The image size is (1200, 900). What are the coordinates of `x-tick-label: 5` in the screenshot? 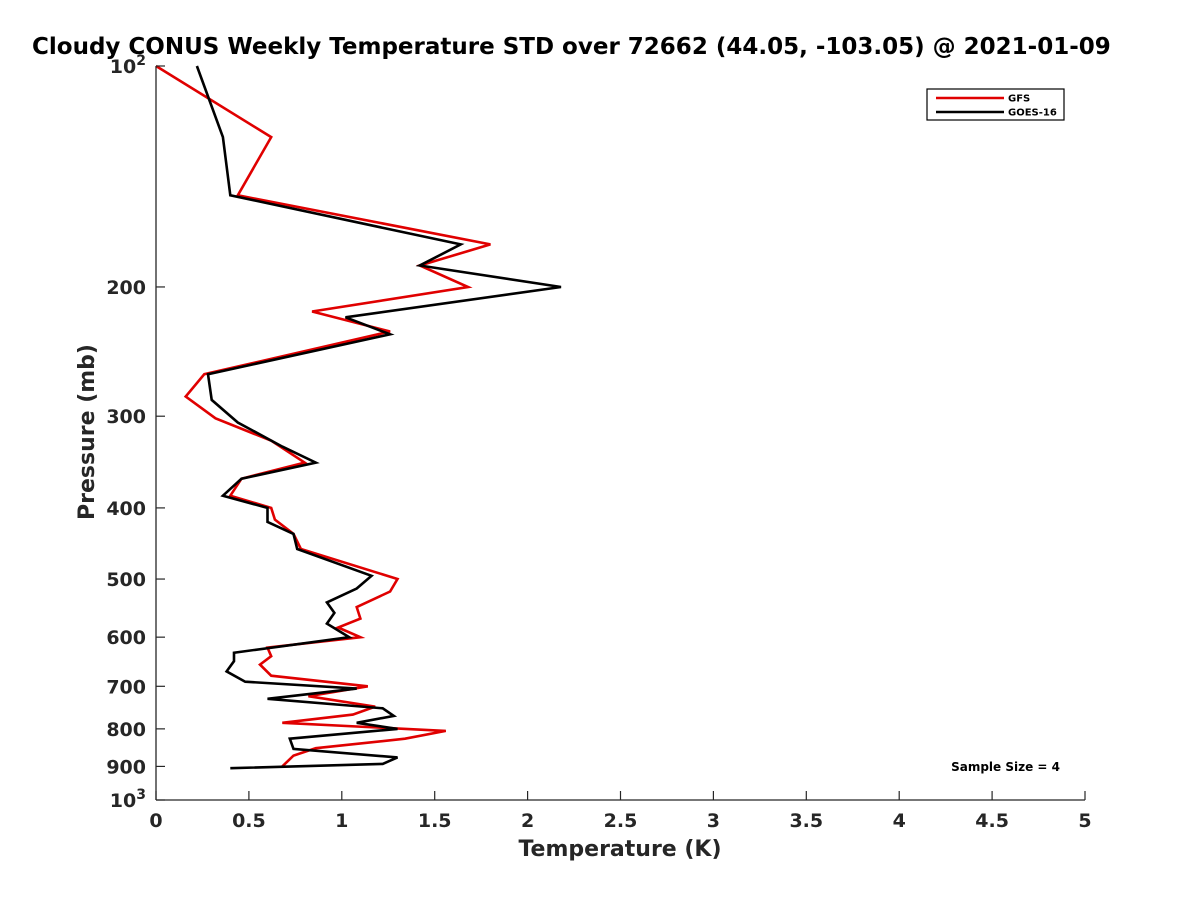 It's located at (1084, 821).